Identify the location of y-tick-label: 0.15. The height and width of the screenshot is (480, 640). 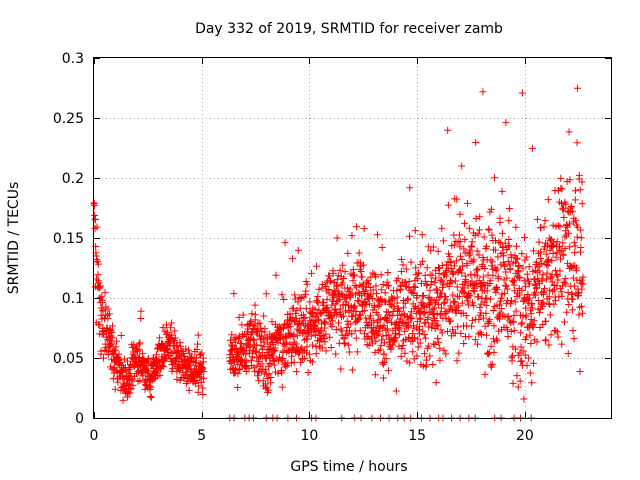
(68, 239).